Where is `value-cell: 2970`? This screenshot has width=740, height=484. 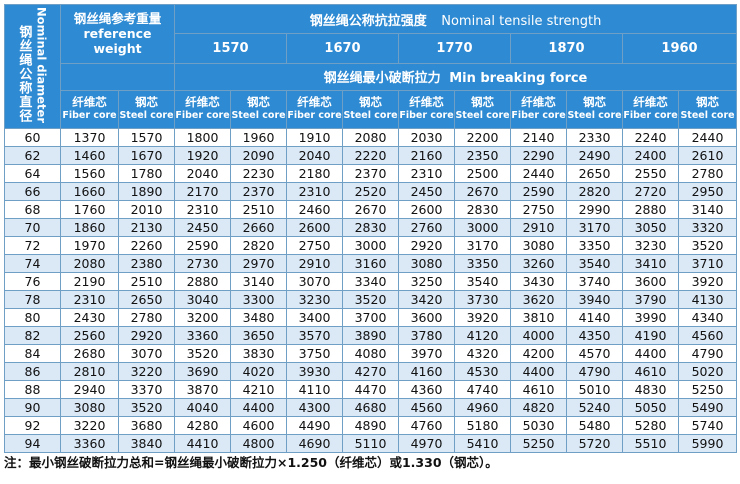 value-cell: 2970 is located at coordinates (259, 264).